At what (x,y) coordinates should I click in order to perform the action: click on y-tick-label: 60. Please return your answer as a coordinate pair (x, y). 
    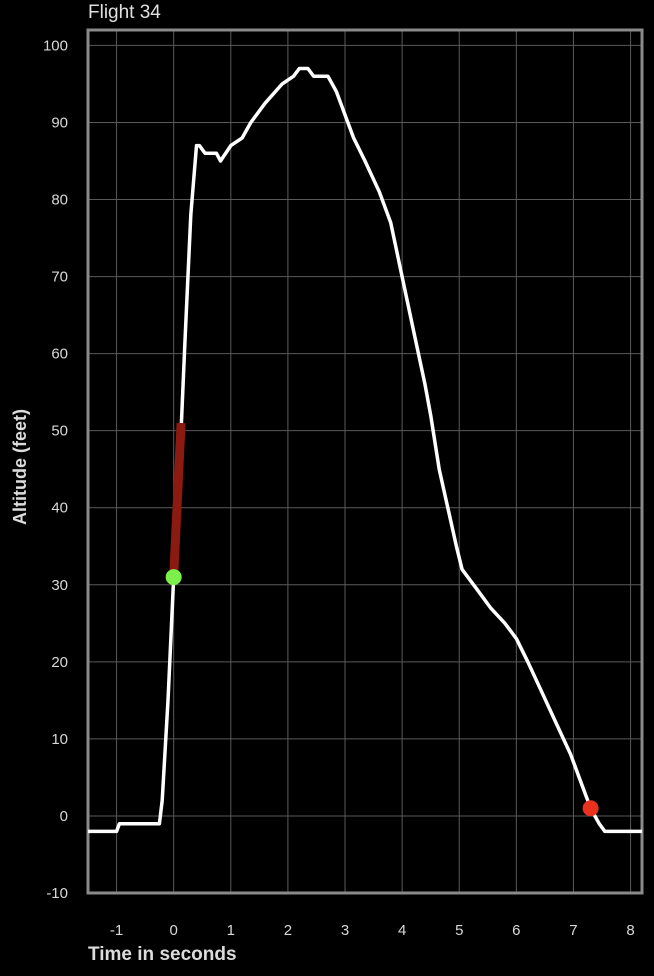
    Looking at the image, I should click on (59, 354).